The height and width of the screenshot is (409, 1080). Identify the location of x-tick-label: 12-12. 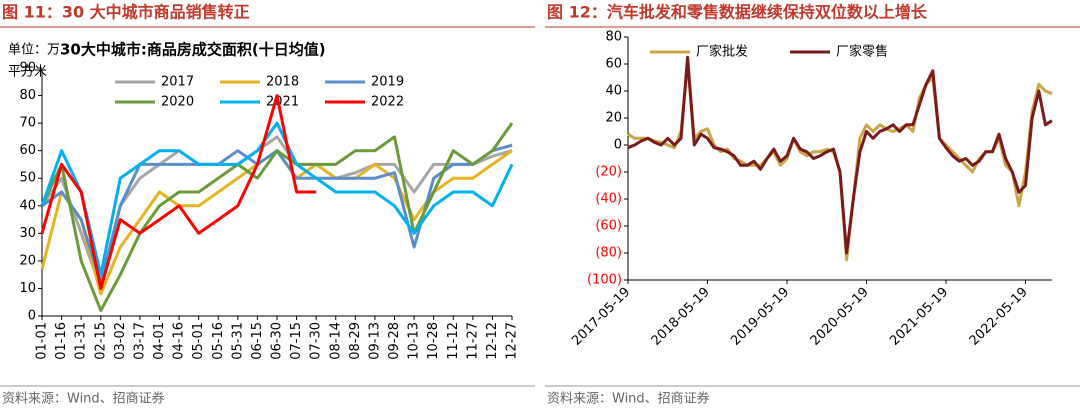
(492, 341).